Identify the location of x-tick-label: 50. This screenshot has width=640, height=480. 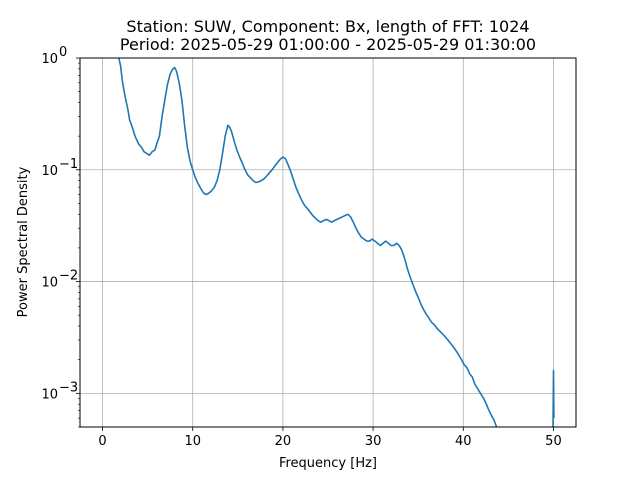
(553, 441).